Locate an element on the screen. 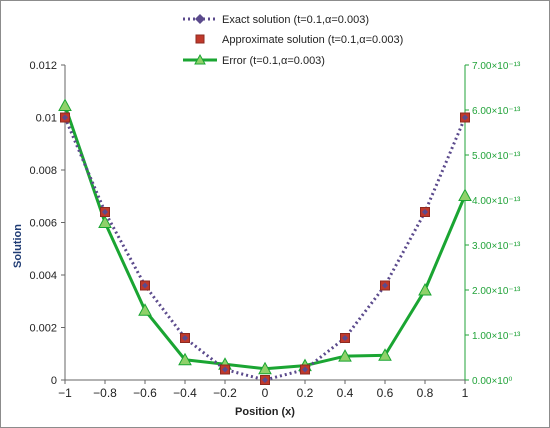 The image size is (550, 428). legend-error-marker is located at coordinates (200, 59).